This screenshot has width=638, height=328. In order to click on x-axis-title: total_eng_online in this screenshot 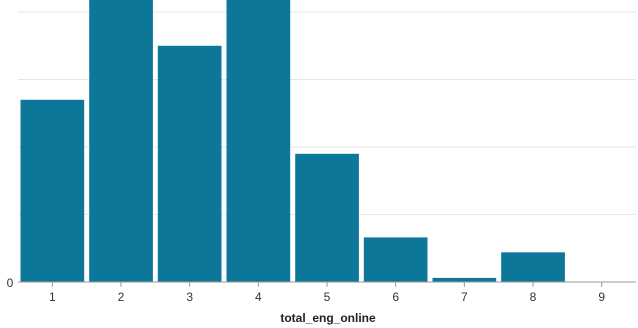, I will do `click(328, 318)`.